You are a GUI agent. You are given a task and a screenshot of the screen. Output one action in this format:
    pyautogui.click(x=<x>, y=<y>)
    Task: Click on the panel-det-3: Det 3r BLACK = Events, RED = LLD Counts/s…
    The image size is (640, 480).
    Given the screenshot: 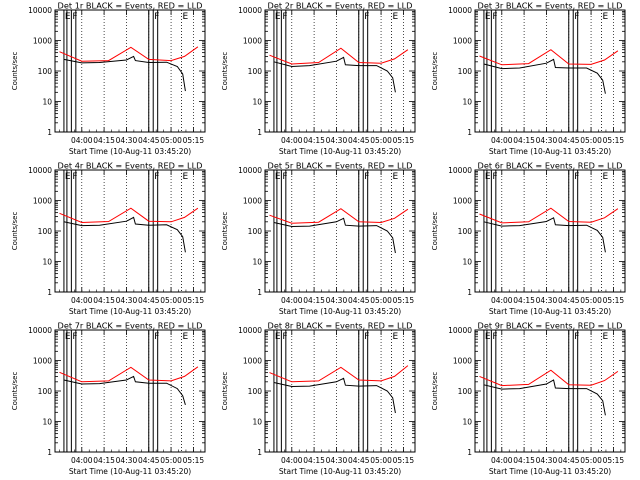 What is the action you would take?
    pyautogui.click(x=528, y=78)
    